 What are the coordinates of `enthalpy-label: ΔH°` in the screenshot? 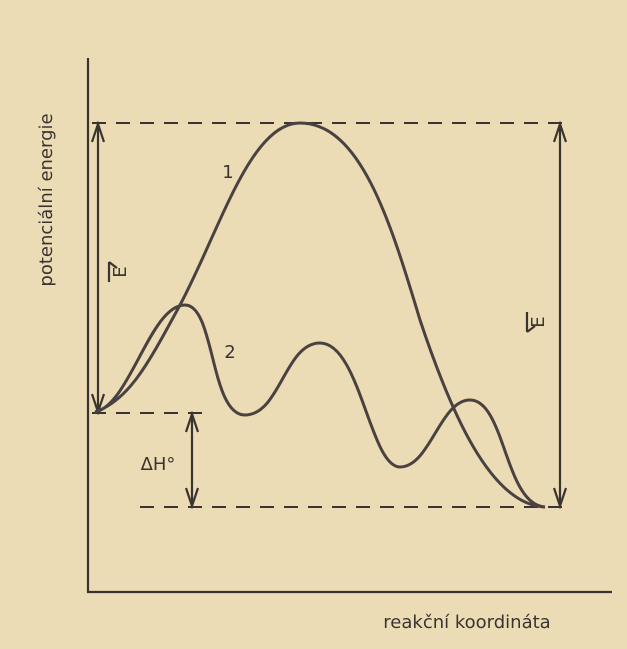 It's located at (158, 464).